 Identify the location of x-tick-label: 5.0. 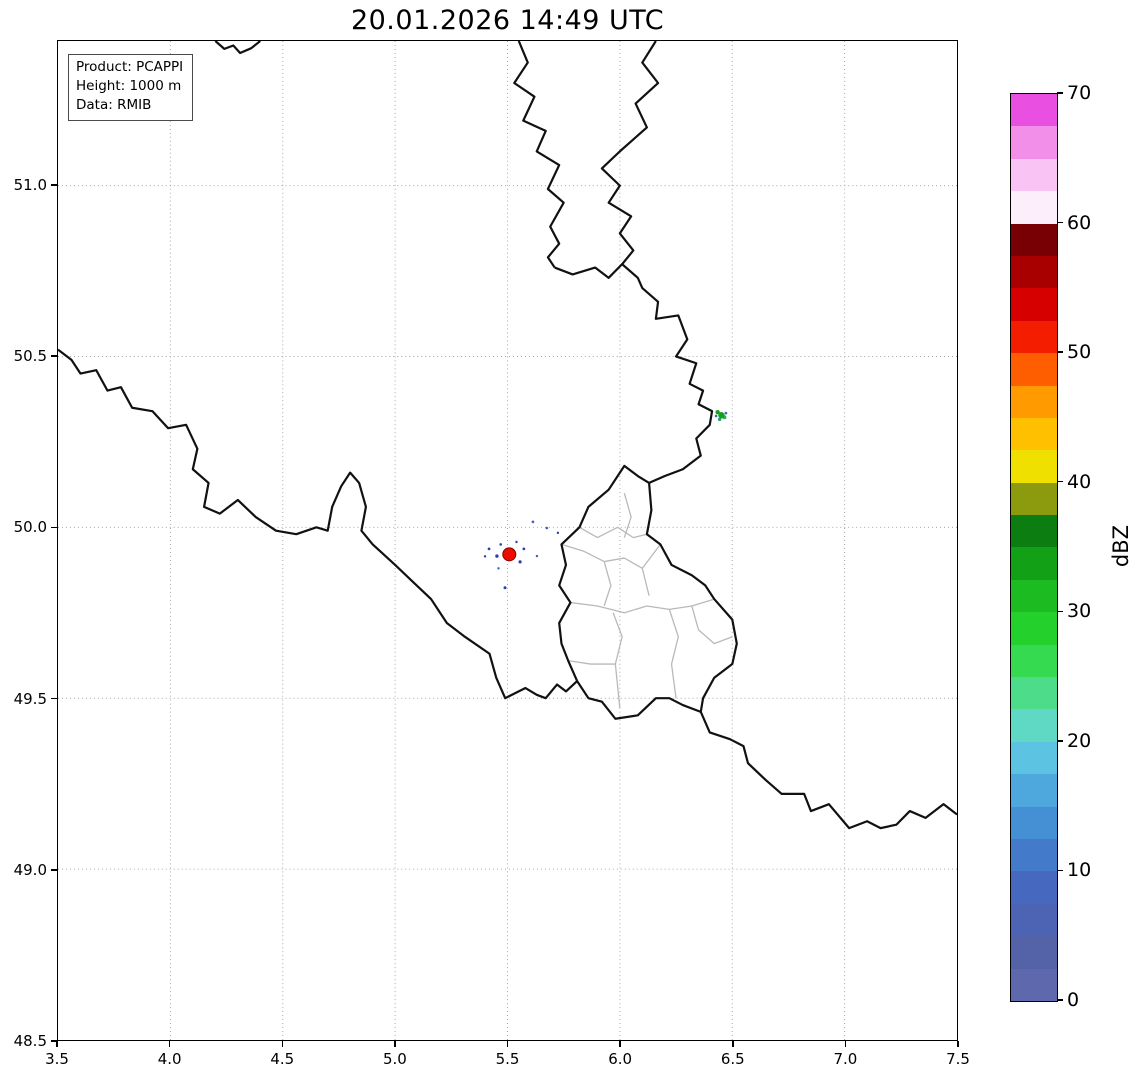
(394, 1059).